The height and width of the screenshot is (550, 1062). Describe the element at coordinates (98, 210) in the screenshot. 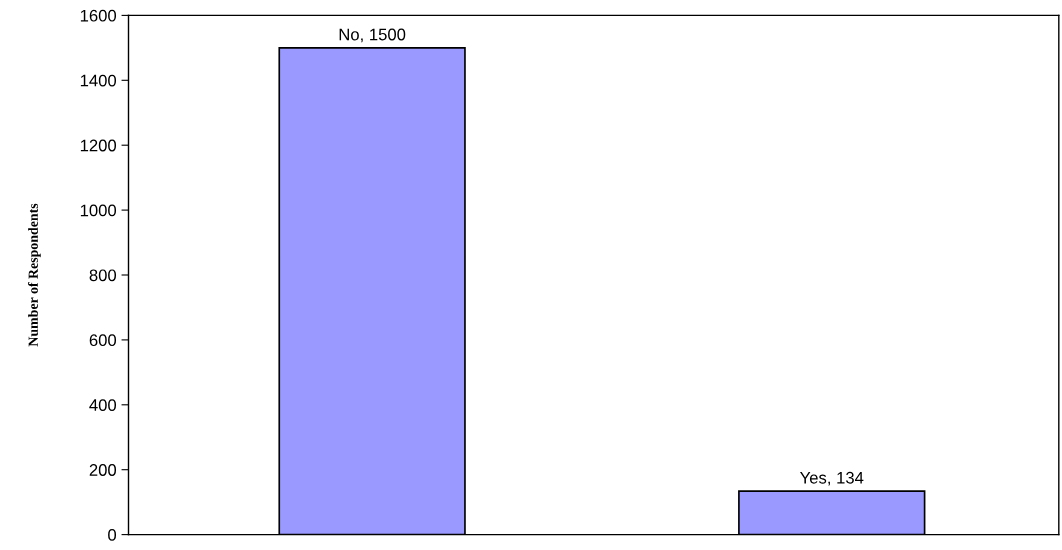

I see `y-tick-label: 1000` at that location.